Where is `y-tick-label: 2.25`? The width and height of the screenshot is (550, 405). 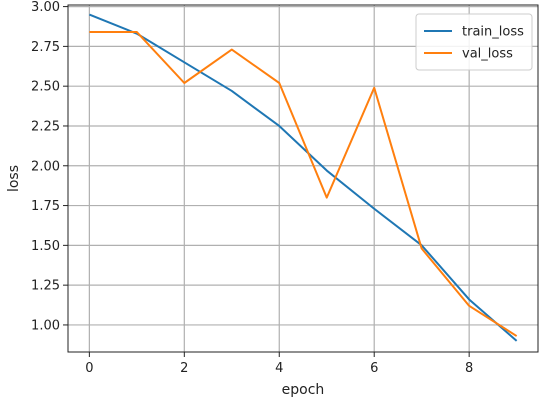 y-tick-label: 2.25 is located at coordinates (45, 126).